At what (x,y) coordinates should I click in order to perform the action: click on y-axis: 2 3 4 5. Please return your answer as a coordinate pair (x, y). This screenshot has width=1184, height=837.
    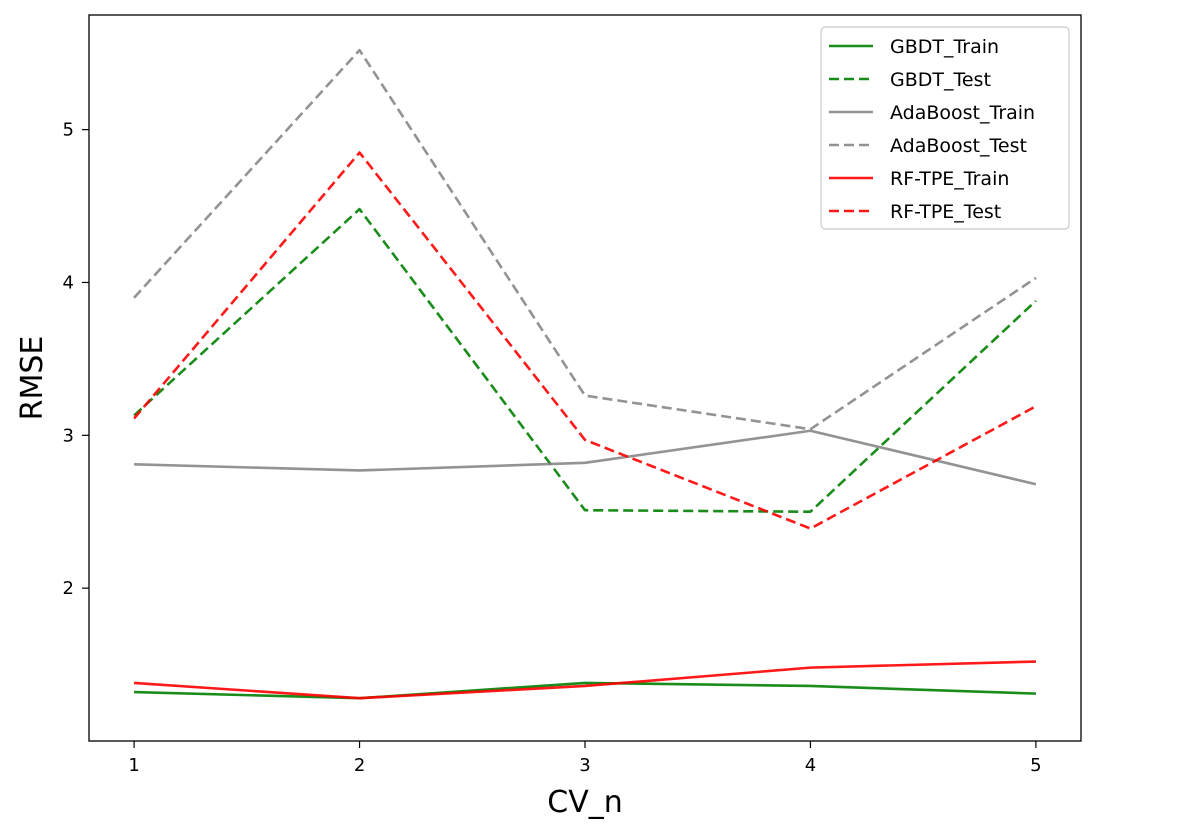
    Looking at the image, I should click on (76, 359).